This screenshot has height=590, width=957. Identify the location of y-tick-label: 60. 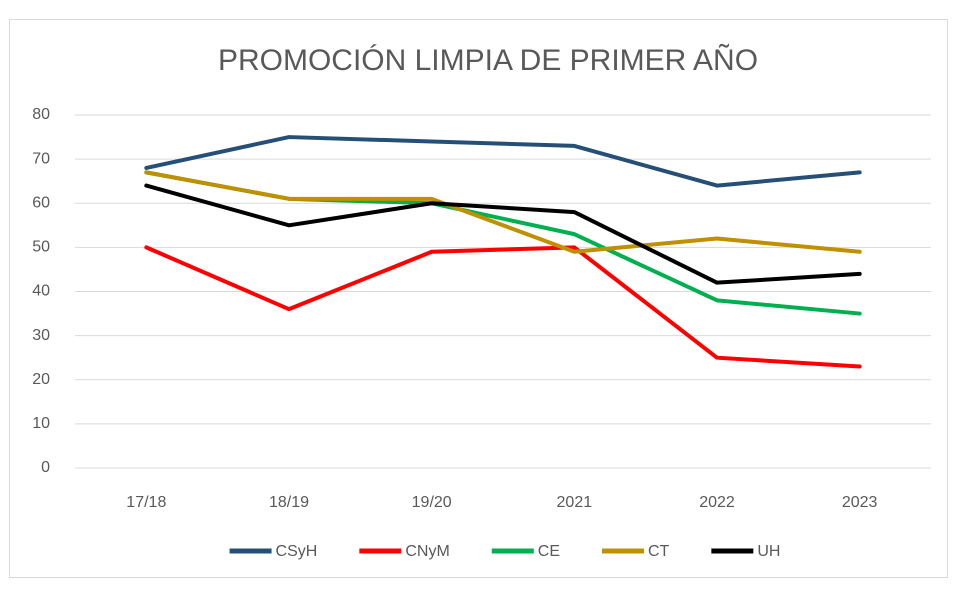
(41, 202).